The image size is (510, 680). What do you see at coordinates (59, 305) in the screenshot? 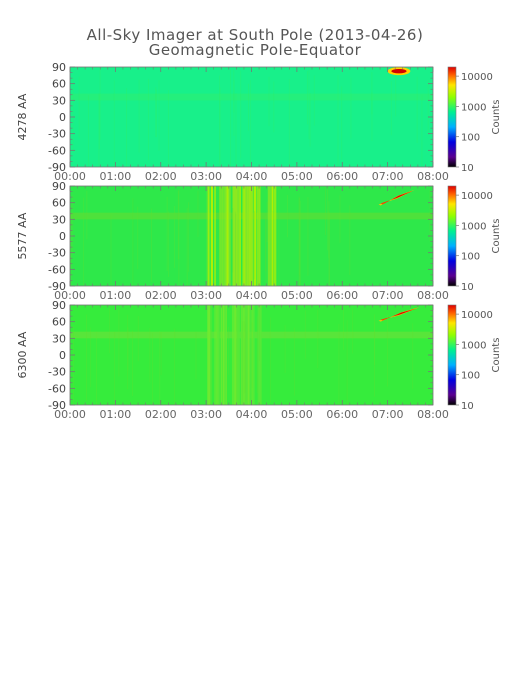
I see `y-tick-label: 90` at bounding box center [59, 305].